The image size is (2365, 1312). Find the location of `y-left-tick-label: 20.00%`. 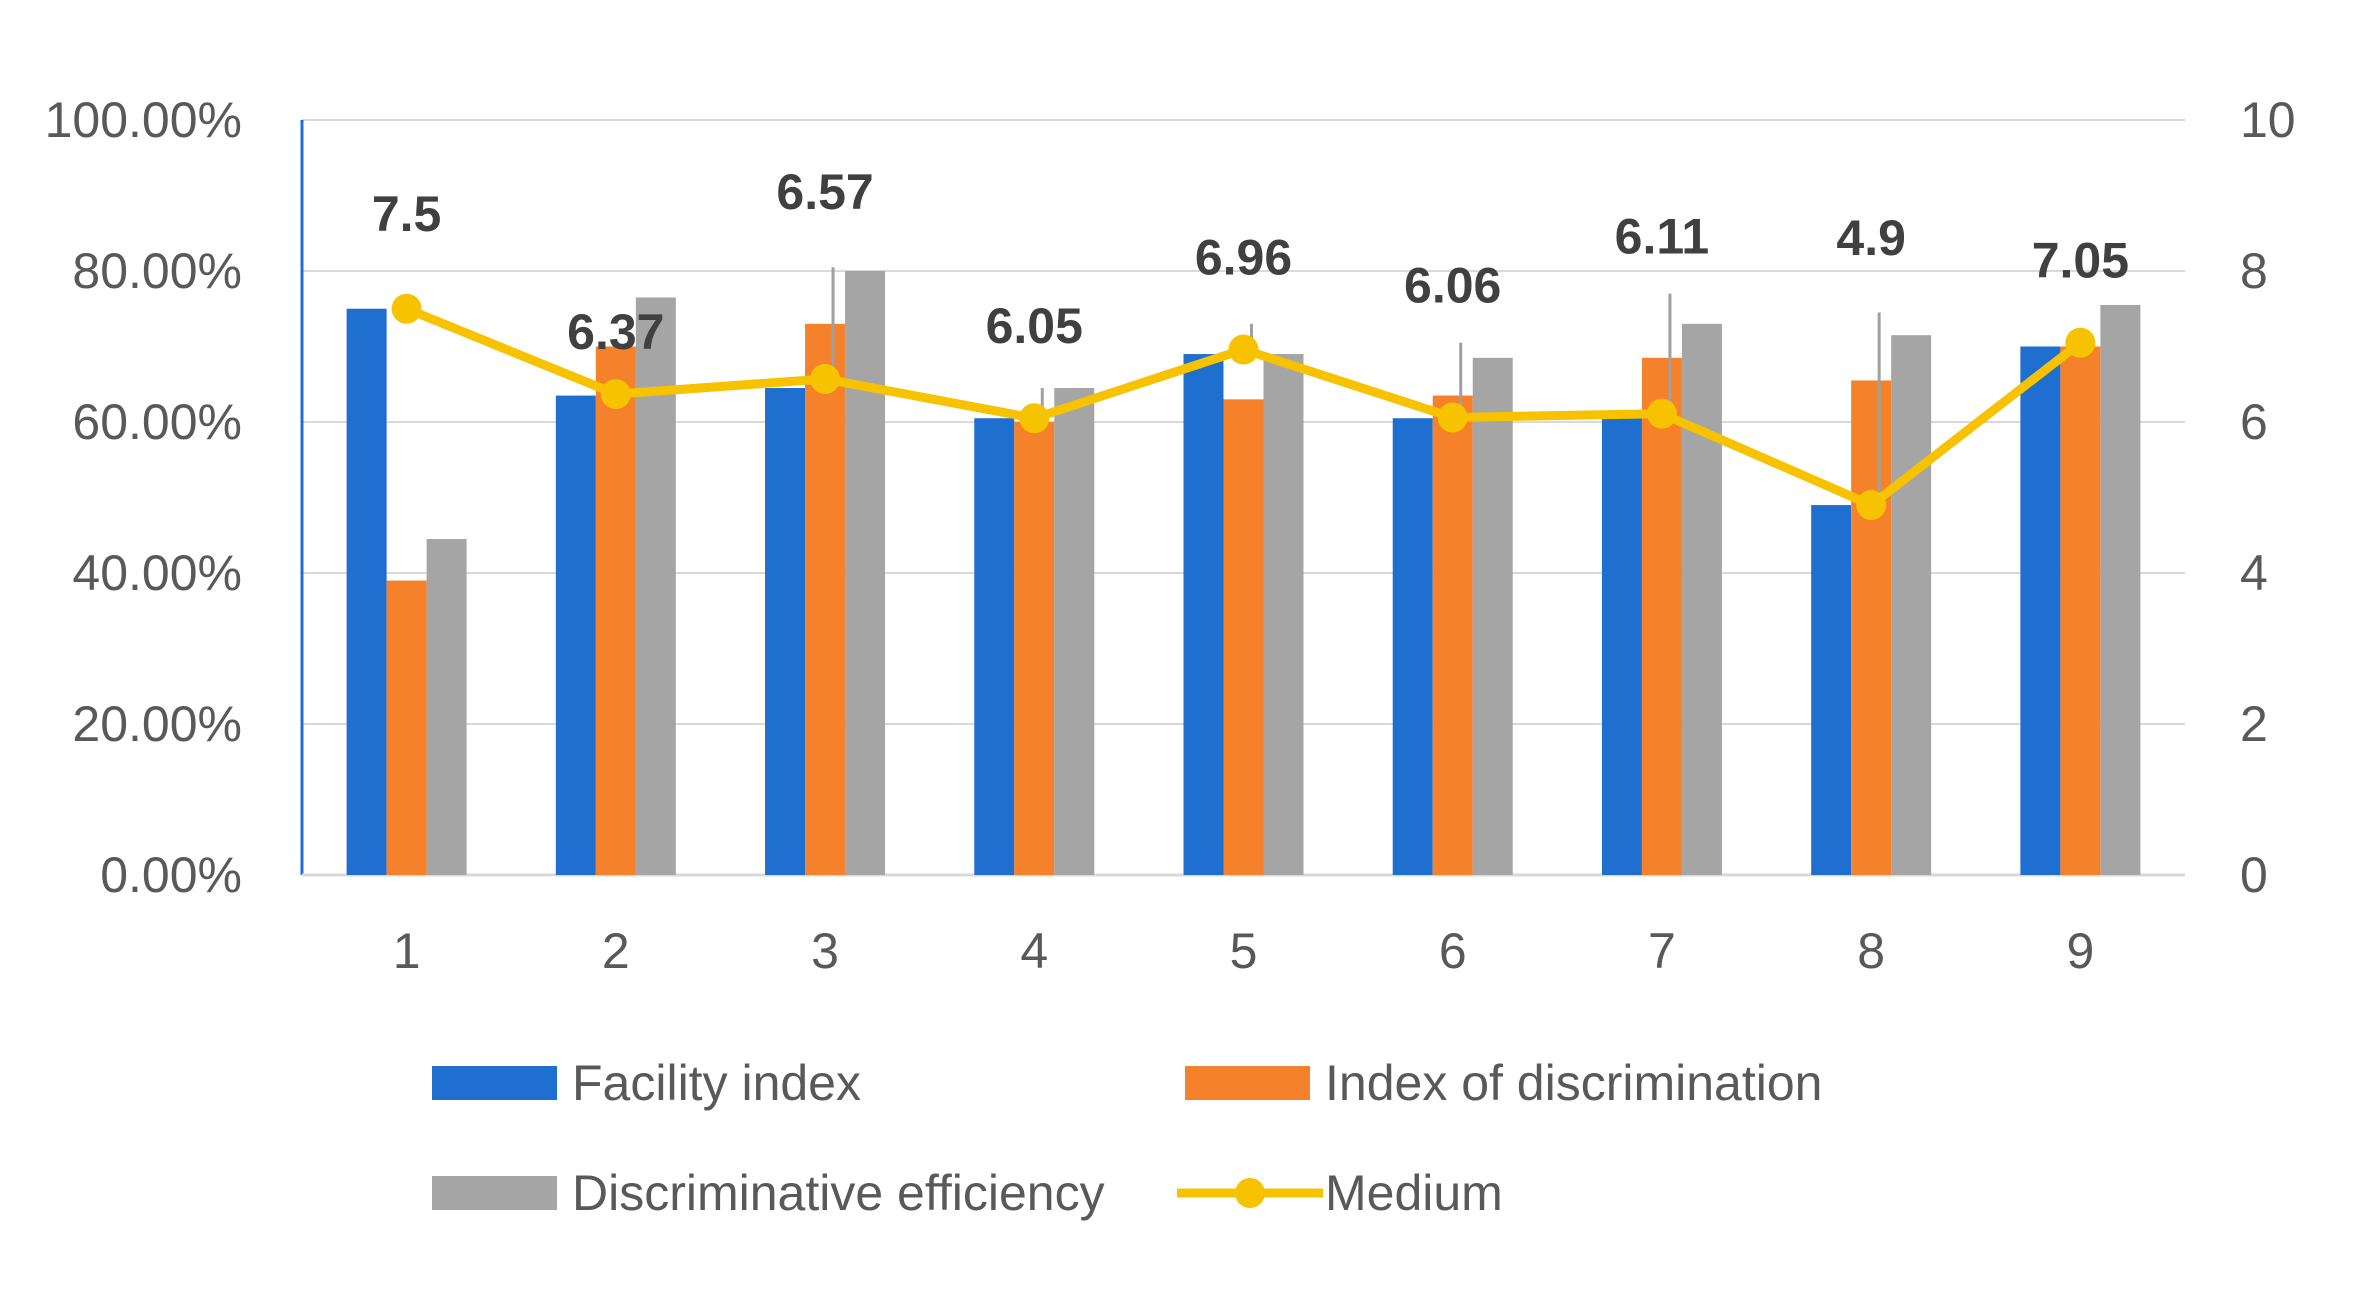

y-left-tick-label: 20.00% is located at coordinates (157, 724).